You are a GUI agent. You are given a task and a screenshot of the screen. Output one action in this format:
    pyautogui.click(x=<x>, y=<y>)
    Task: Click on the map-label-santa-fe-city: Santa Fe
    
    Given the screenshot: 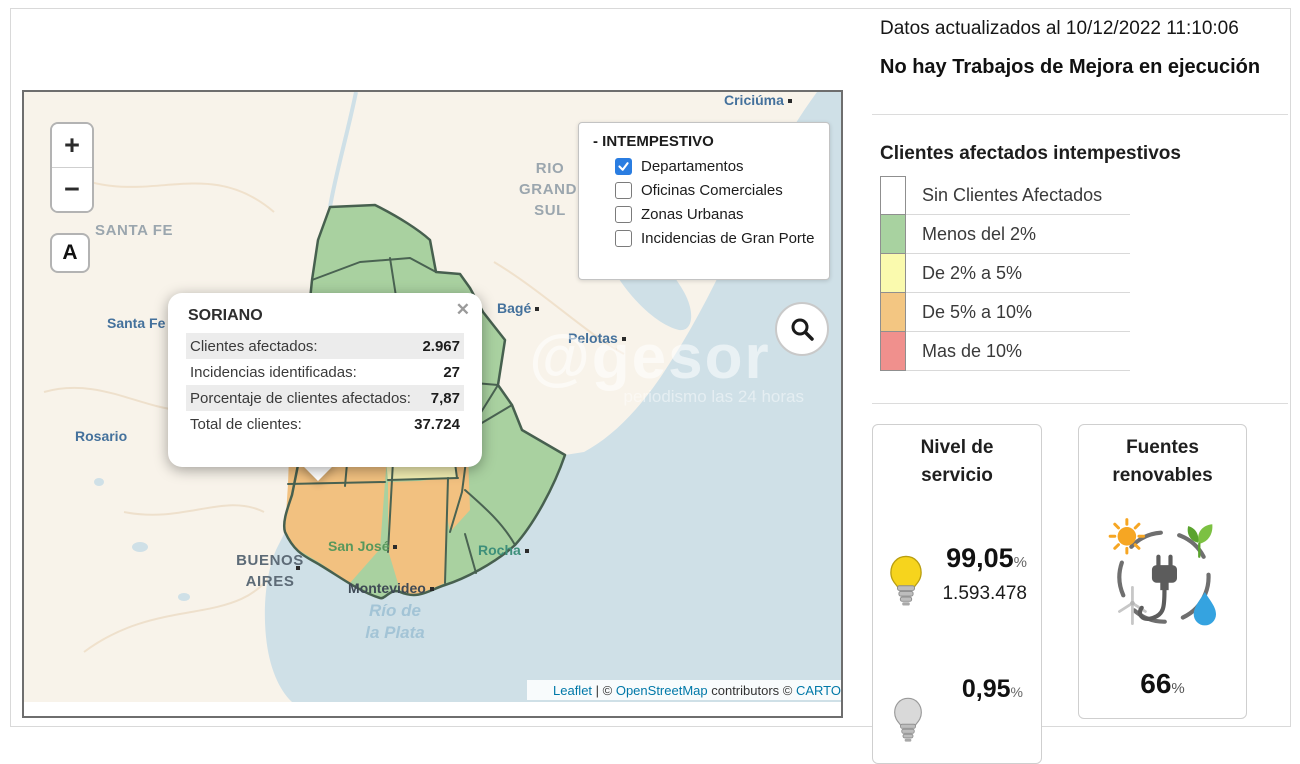 What is the action you would take?
    pyautogui.click(x=136, y=323)
    